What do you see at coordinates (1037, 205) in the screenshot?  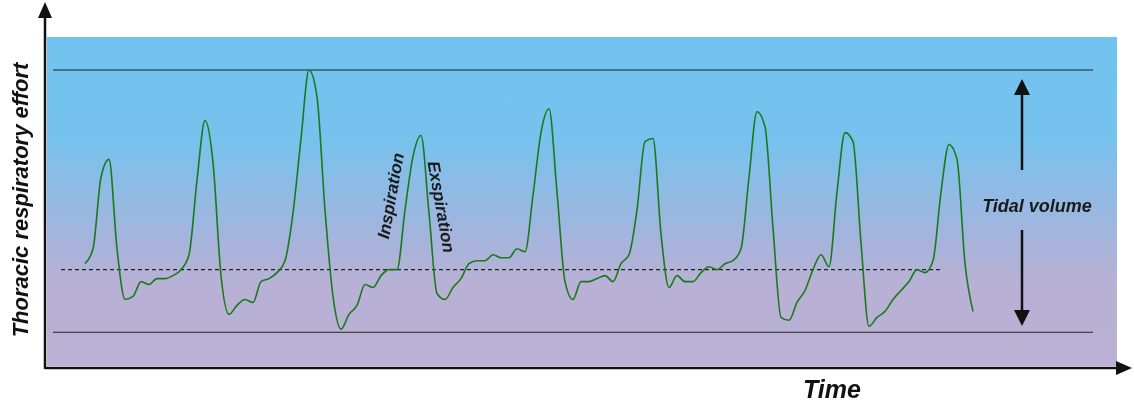 I see `annotation: Tidal volume` at bounding box center [1037, 205].